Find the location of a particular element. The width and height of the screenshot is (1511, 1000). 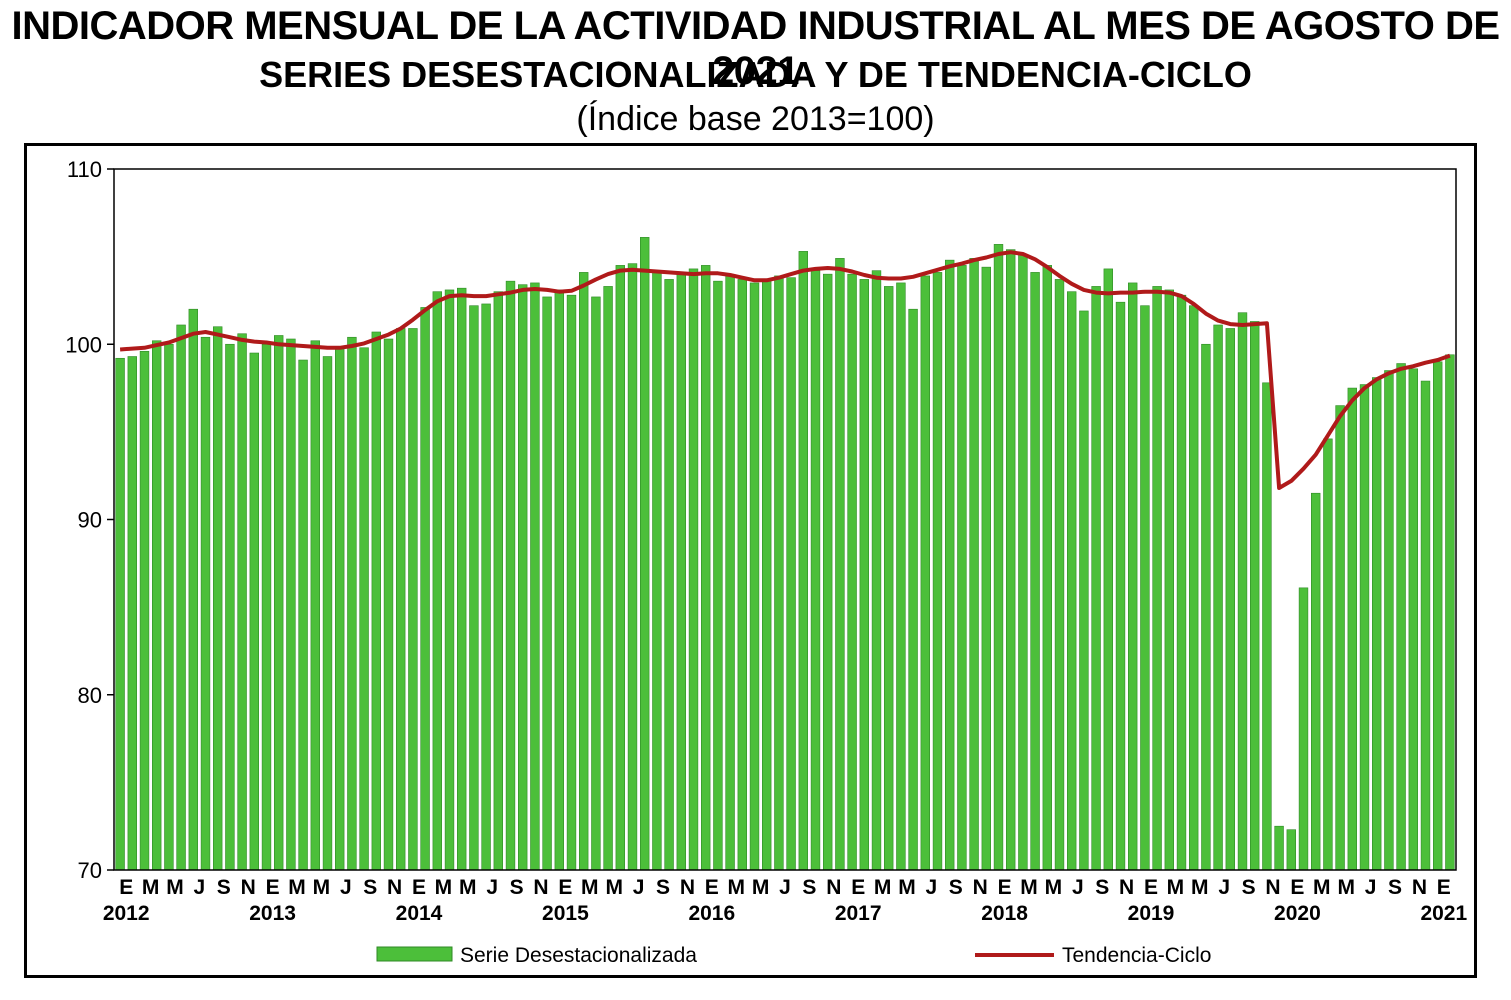

y-tick-label: 90 is located at coordinates (90, 520).